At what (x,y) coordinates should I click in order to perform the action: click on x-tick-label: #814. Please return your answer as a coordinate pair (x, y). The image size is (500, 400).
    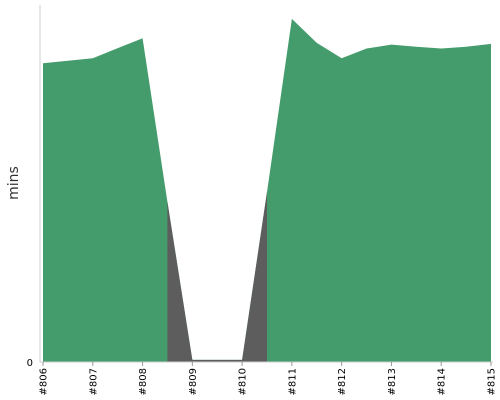
    Looking at the image, I should click on (442, 381).